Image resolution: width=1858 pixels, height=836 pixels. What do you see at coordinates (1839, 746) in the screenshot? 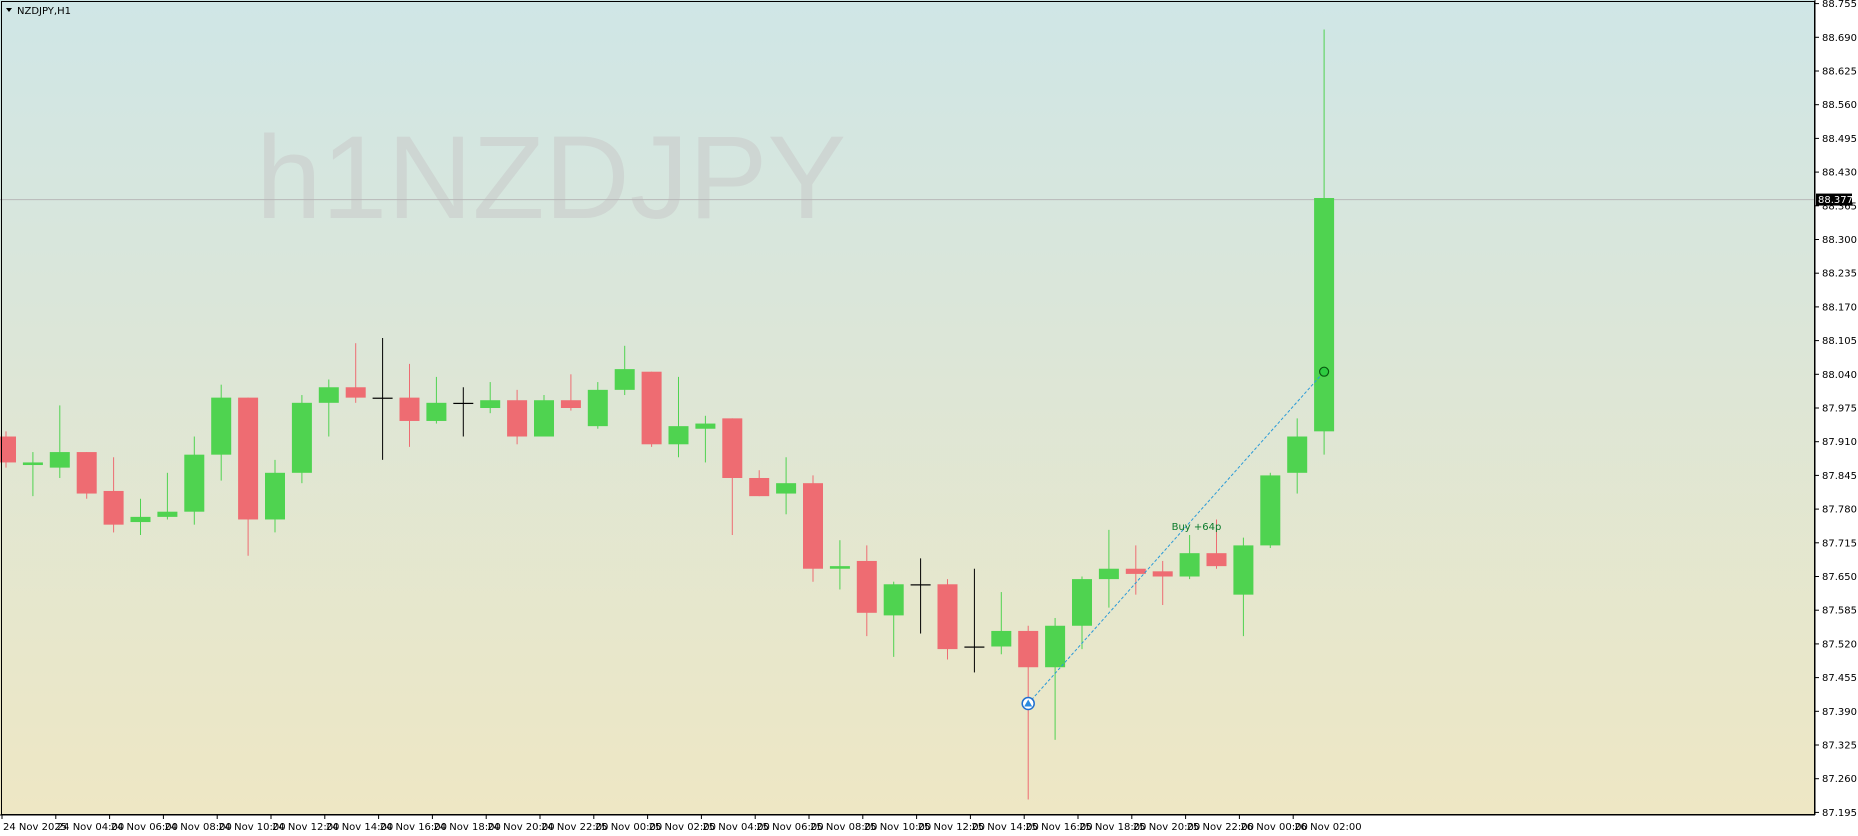
I see `price-tick-label: 87.325` at bounding box center [1839, 746].